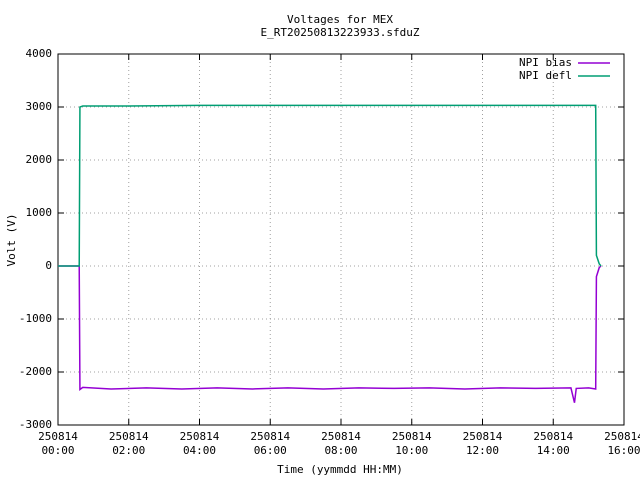 The height and width of the screenshot is (480, 640). Describe the element at coordinates (39, 53) in the screenshot. I see `y-tick-label: 4000` at that location.